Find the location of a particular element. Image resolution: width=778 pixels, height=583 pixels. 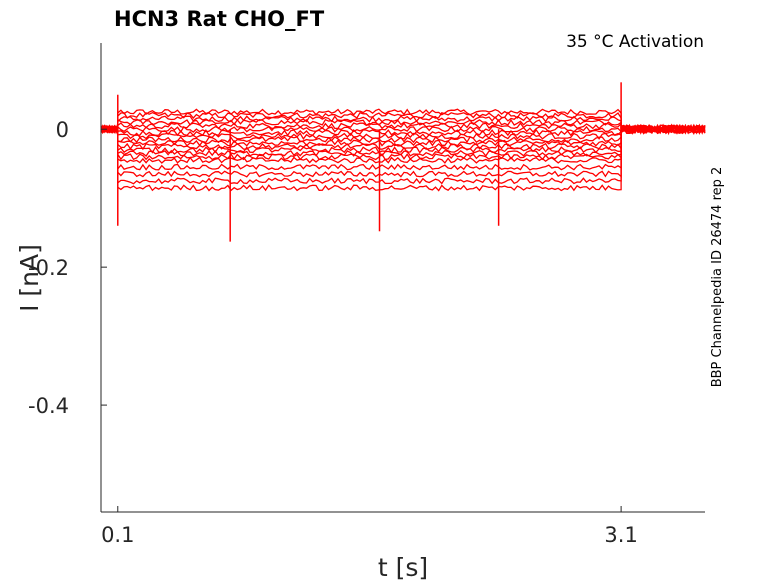

x-ticks: 0.1 3.1 is located at coordinates (369, 526).